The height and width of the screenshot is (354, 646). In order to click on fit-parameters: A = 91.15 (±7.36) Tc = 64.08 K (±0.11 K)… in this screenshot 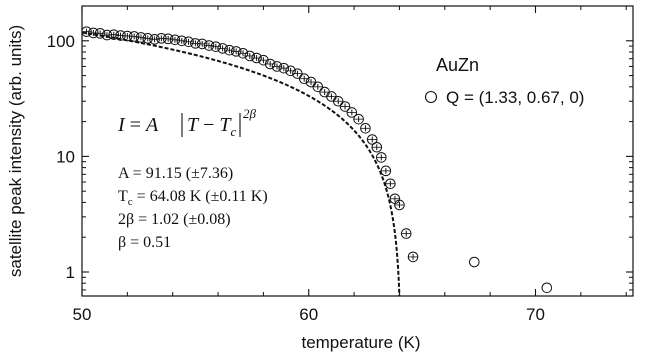, I will do `click(193, 208)`.